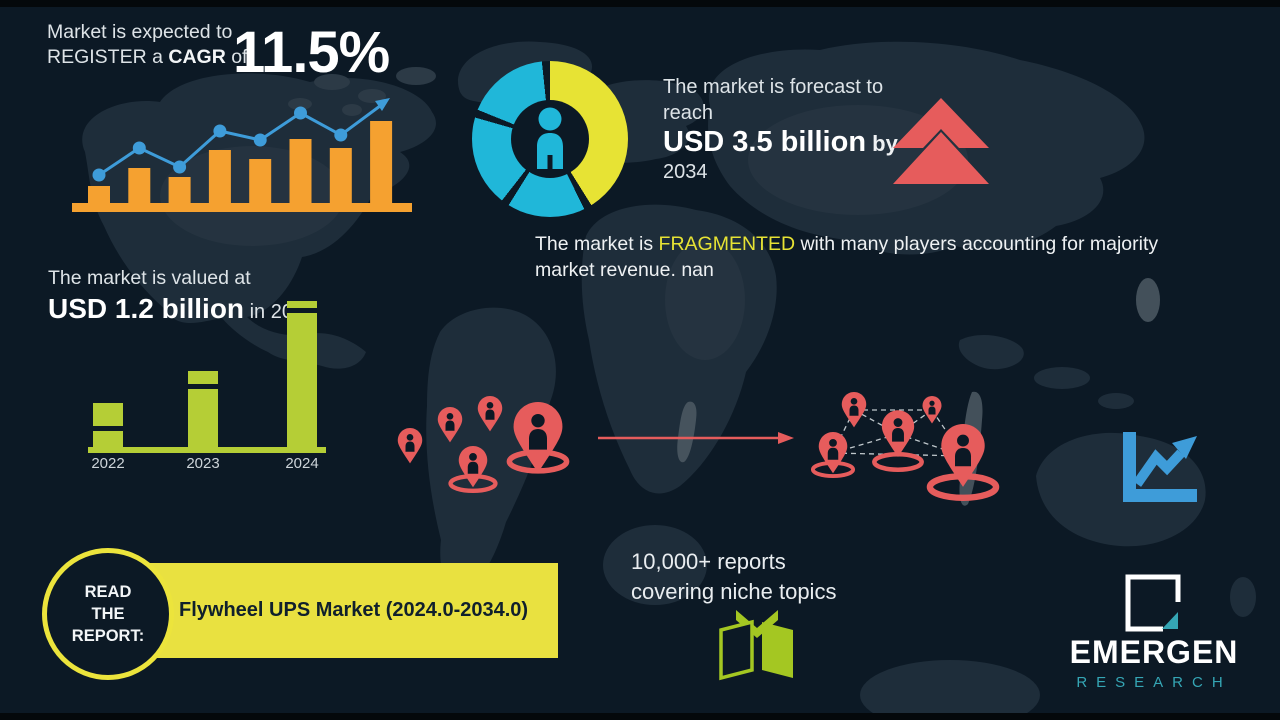 The width and height of the screenshot is (1280, 720). What do you see at coordinates (708, 561) in the screenshot?
I see `reports-line1: 10,000+ reports` at bounding box center [708, 561].